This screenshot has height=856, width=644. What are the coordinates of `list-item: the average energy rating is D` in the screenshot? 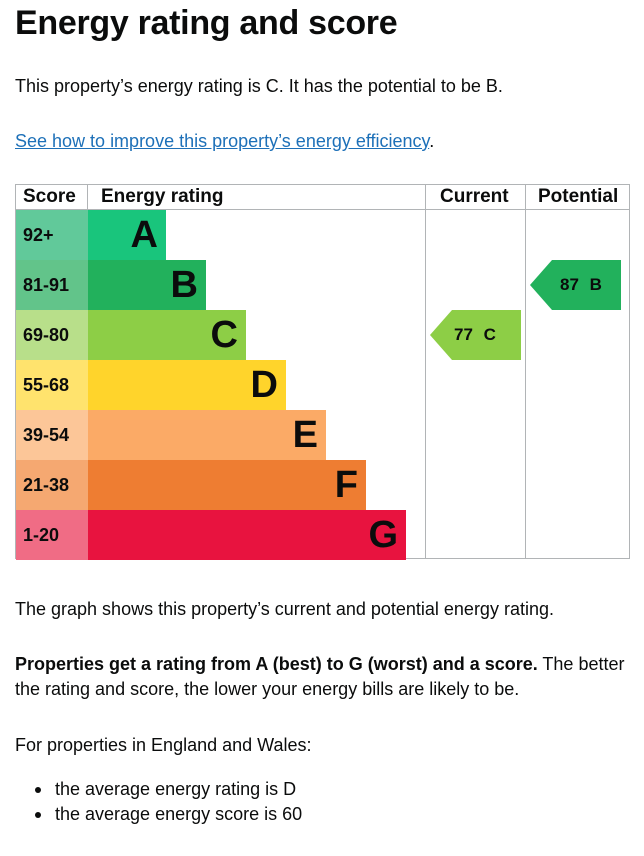 It's located at (158, 789).